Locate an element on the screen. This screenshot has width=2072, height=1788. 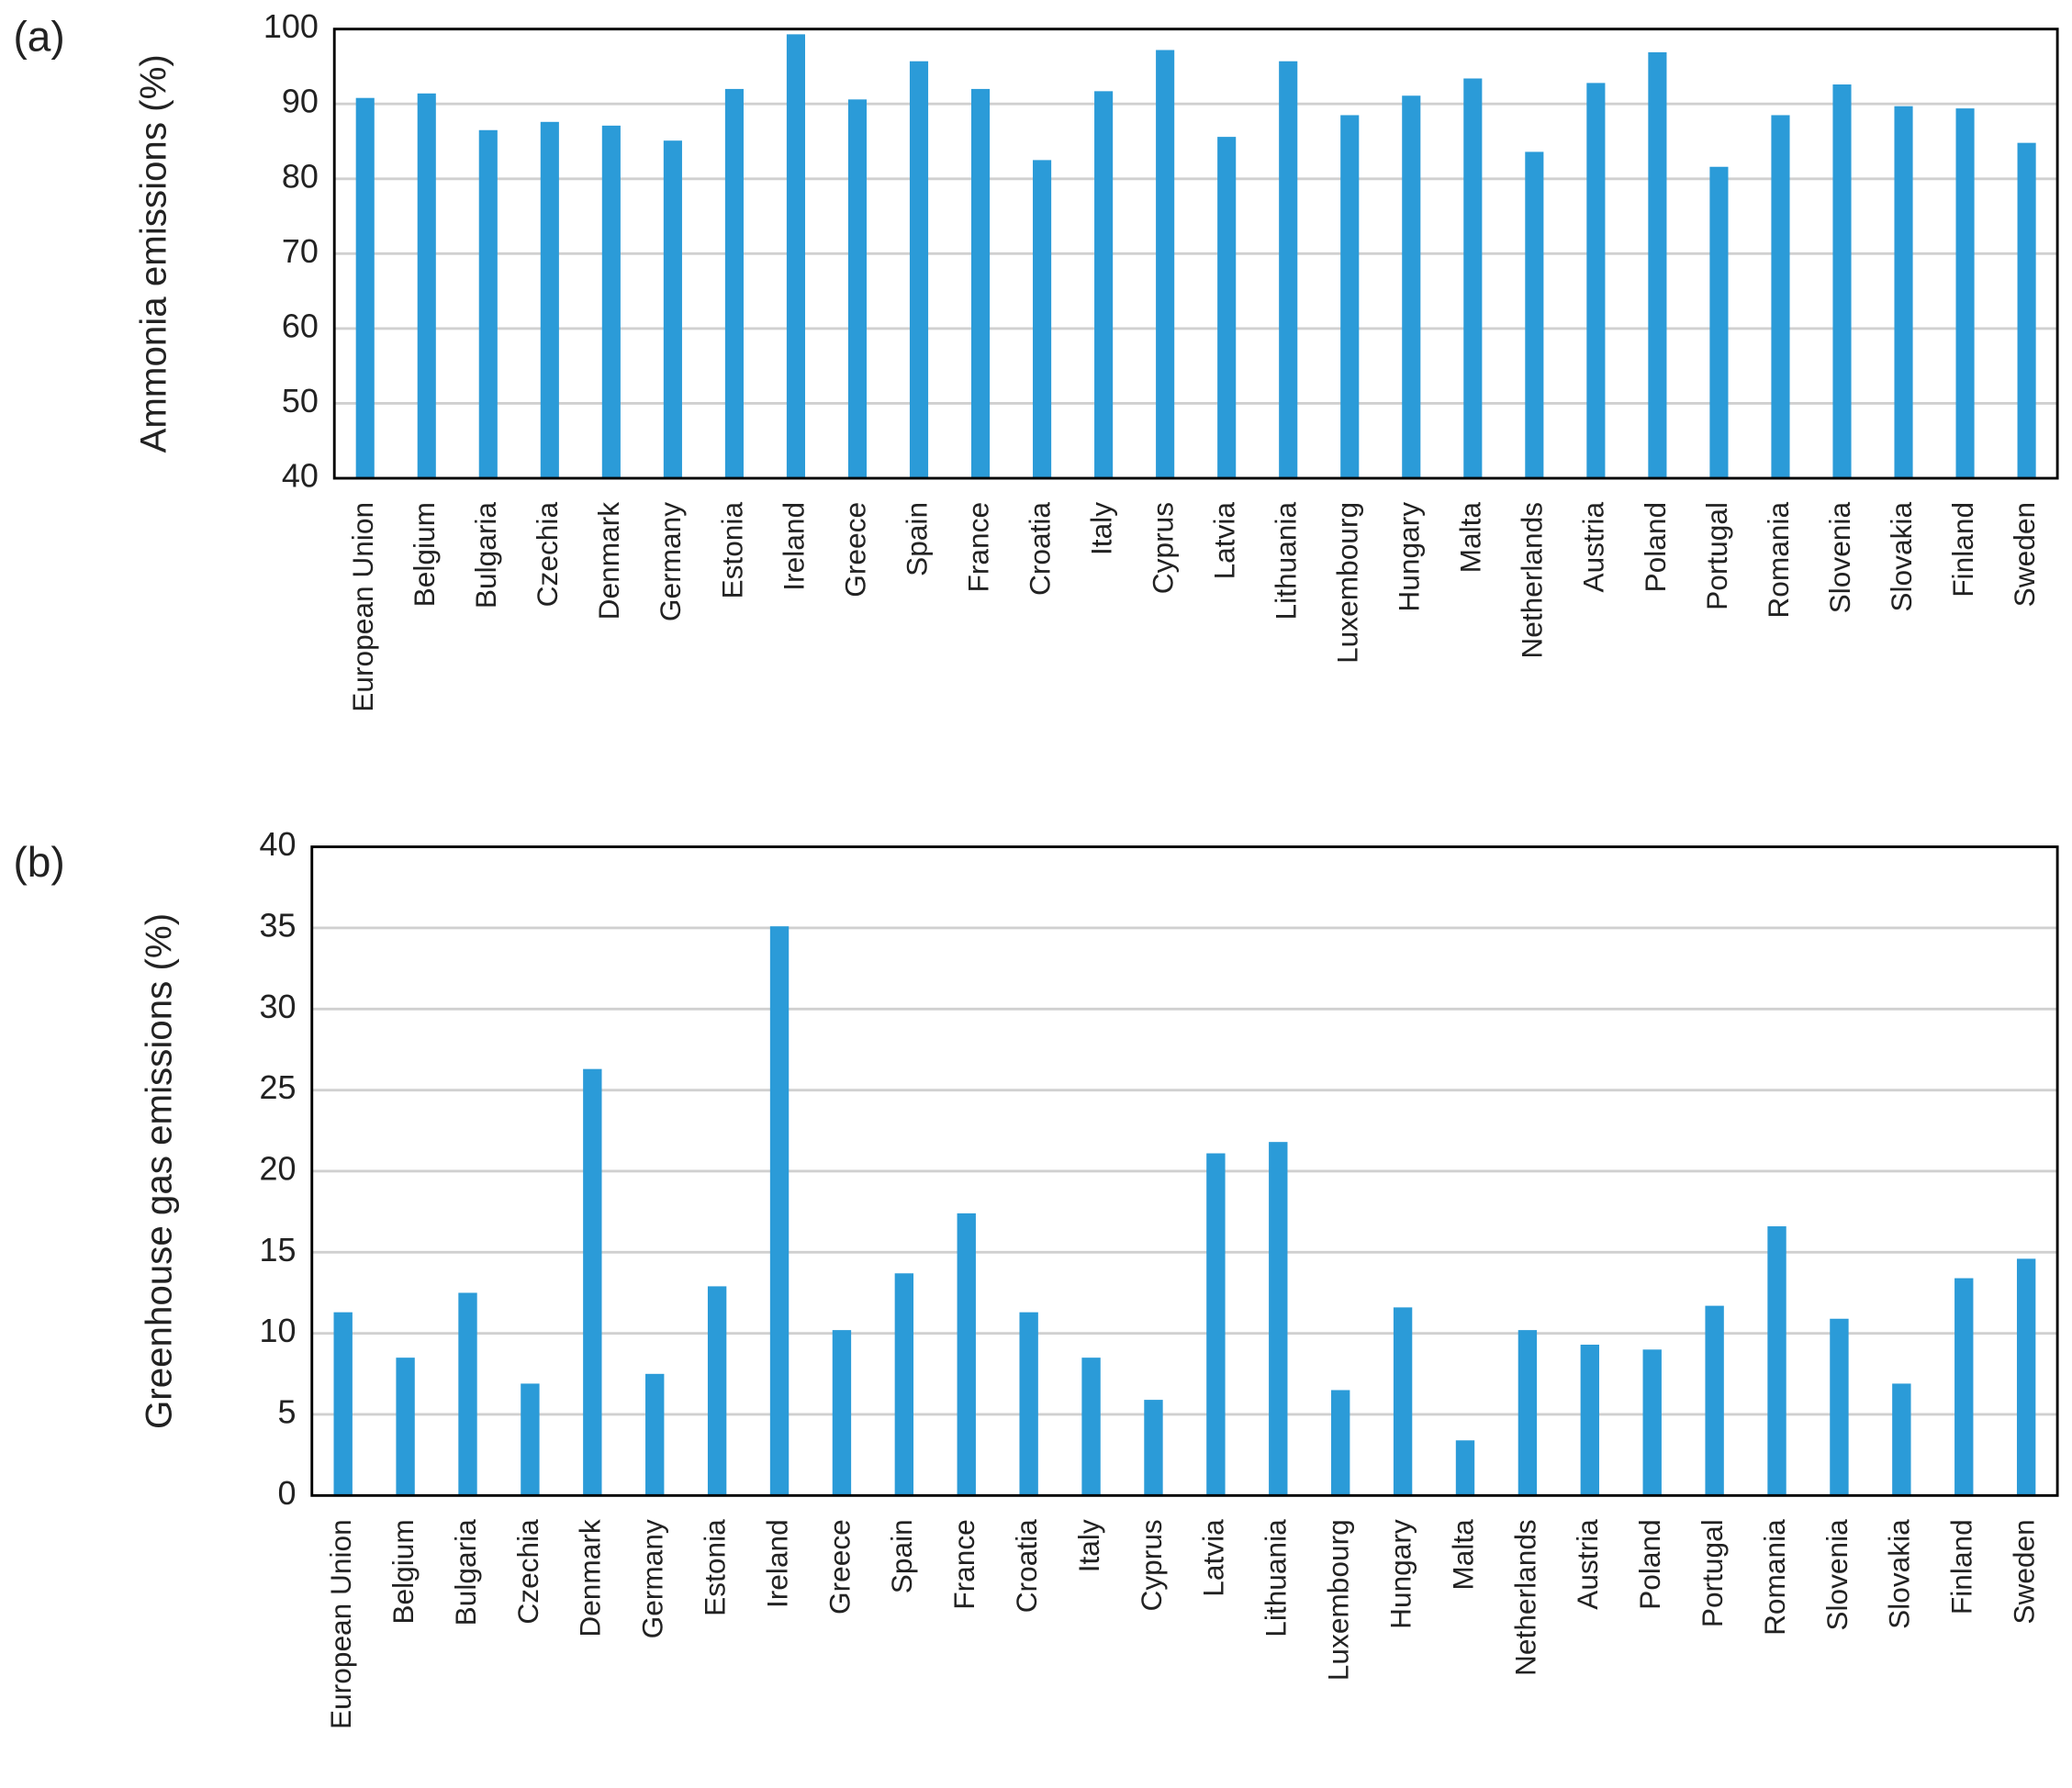
y-tick-label: 30 is located at coordinates (277, 1007).